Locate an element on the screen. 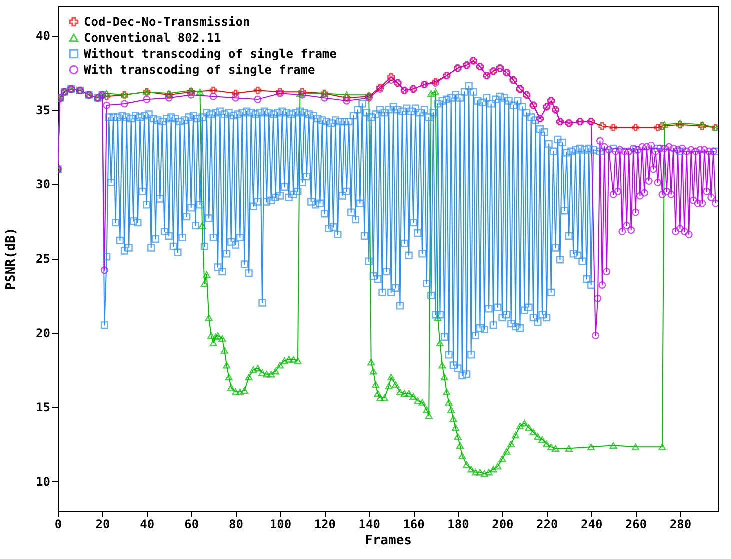 This screenshot has height=559, width=731. y-tick-label: 20 is located at coordinates (43, 333).